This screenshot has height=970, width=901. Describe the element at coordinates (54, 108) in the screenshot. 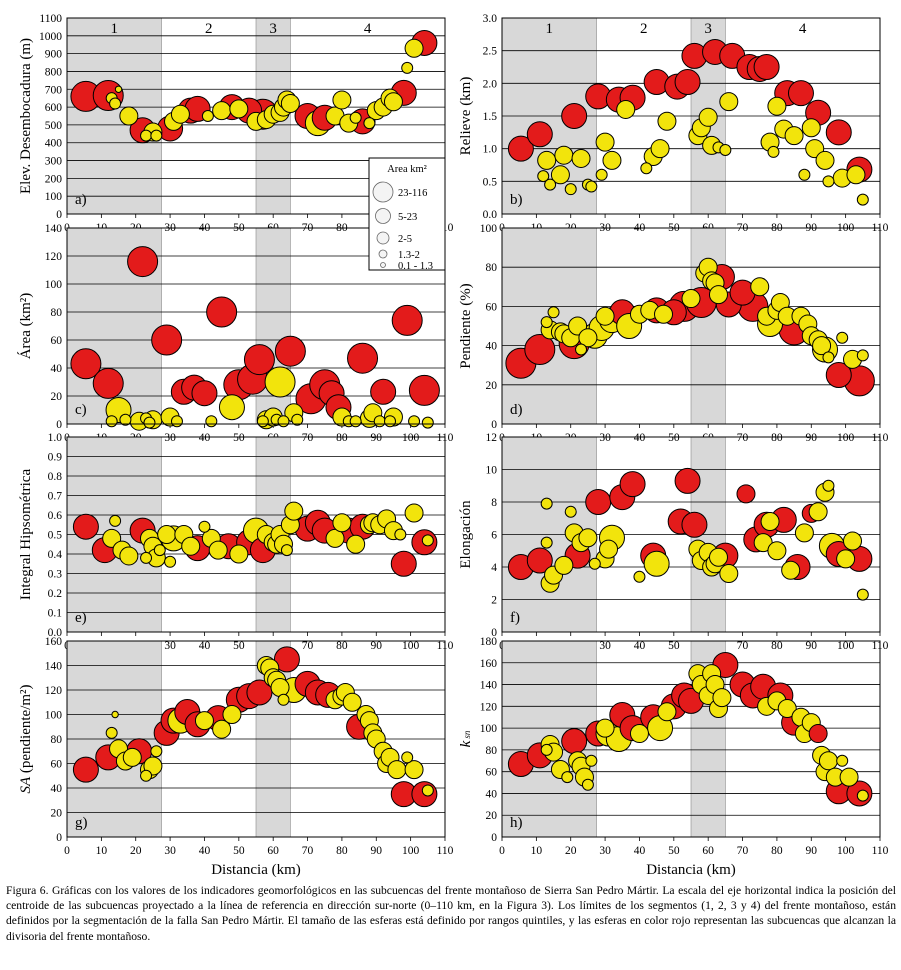

I see `y-tick-label: 600` at that location.